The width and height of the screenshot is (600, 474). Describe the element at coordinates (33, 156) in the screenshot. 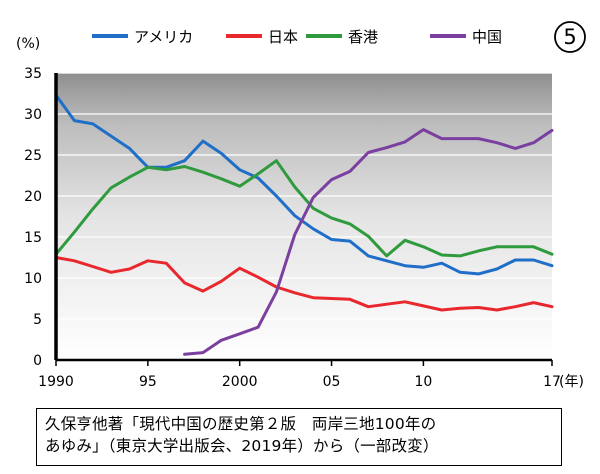

I see `y-tick-label-25: 25` at that location.